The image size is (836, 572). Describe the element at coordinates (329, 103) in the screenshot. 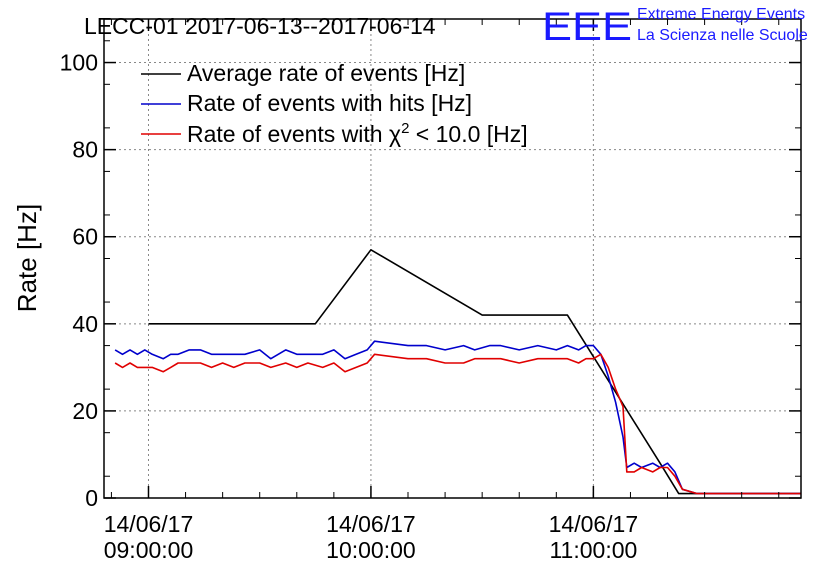

I see `legend-label-hits: Rate of events with hits [Hz]` at that location.